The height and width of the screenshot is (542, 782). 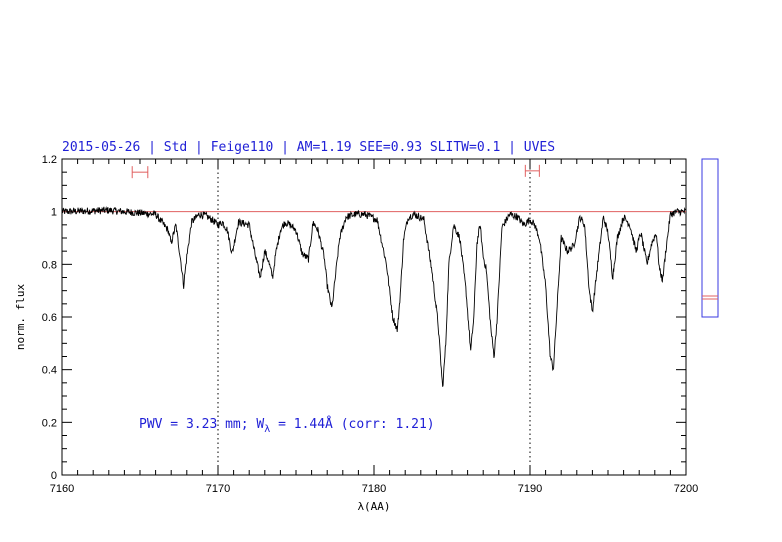 What do you see at coordinates (352, 424) in the screenshot?
I see `annotation-suffix: = 1.44Å (corr: 1.21)` at bounding box center [352, 424].